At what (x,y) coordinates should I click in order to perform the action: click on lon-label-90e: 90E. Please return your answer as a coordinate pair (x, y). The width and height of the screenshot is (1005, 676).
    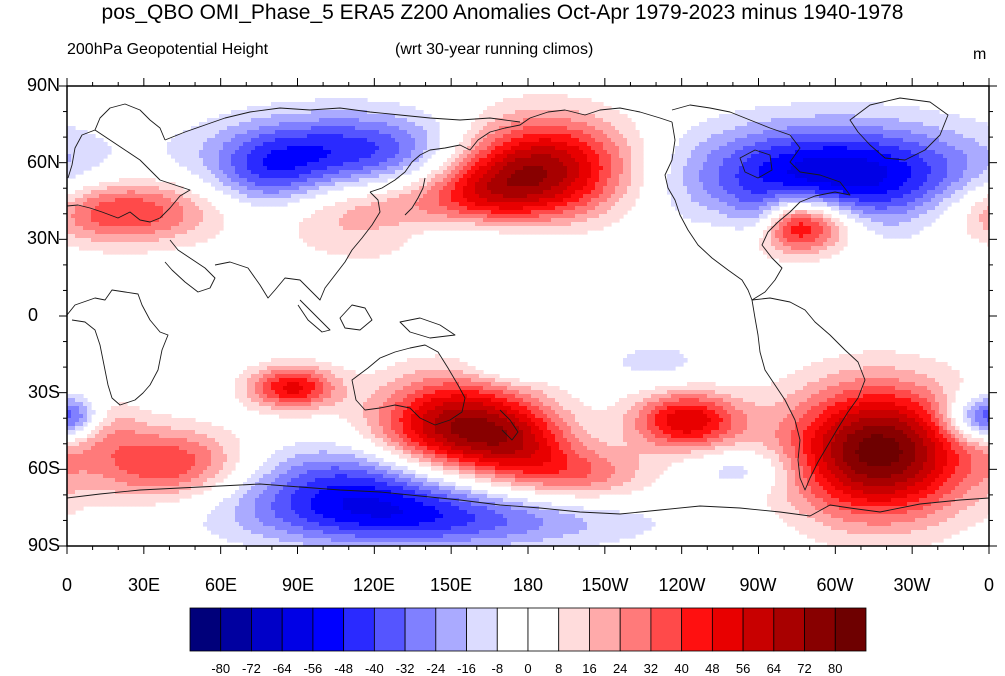
    Looking at the image, I should click on (298, 585).